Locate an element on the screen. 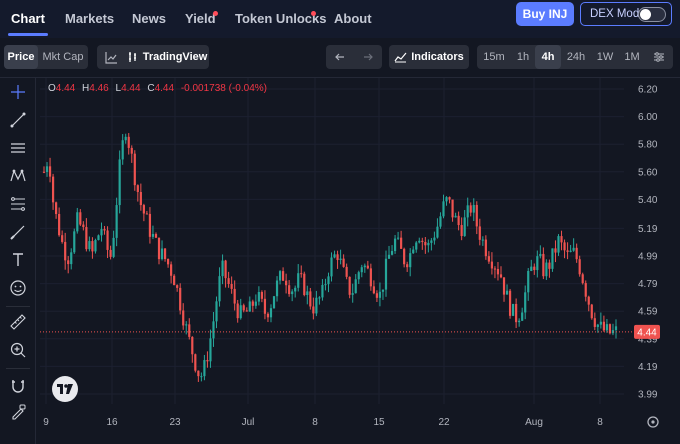 The image size is (680, 444). interval-4h: 4h is located at coordinates (548, 57).